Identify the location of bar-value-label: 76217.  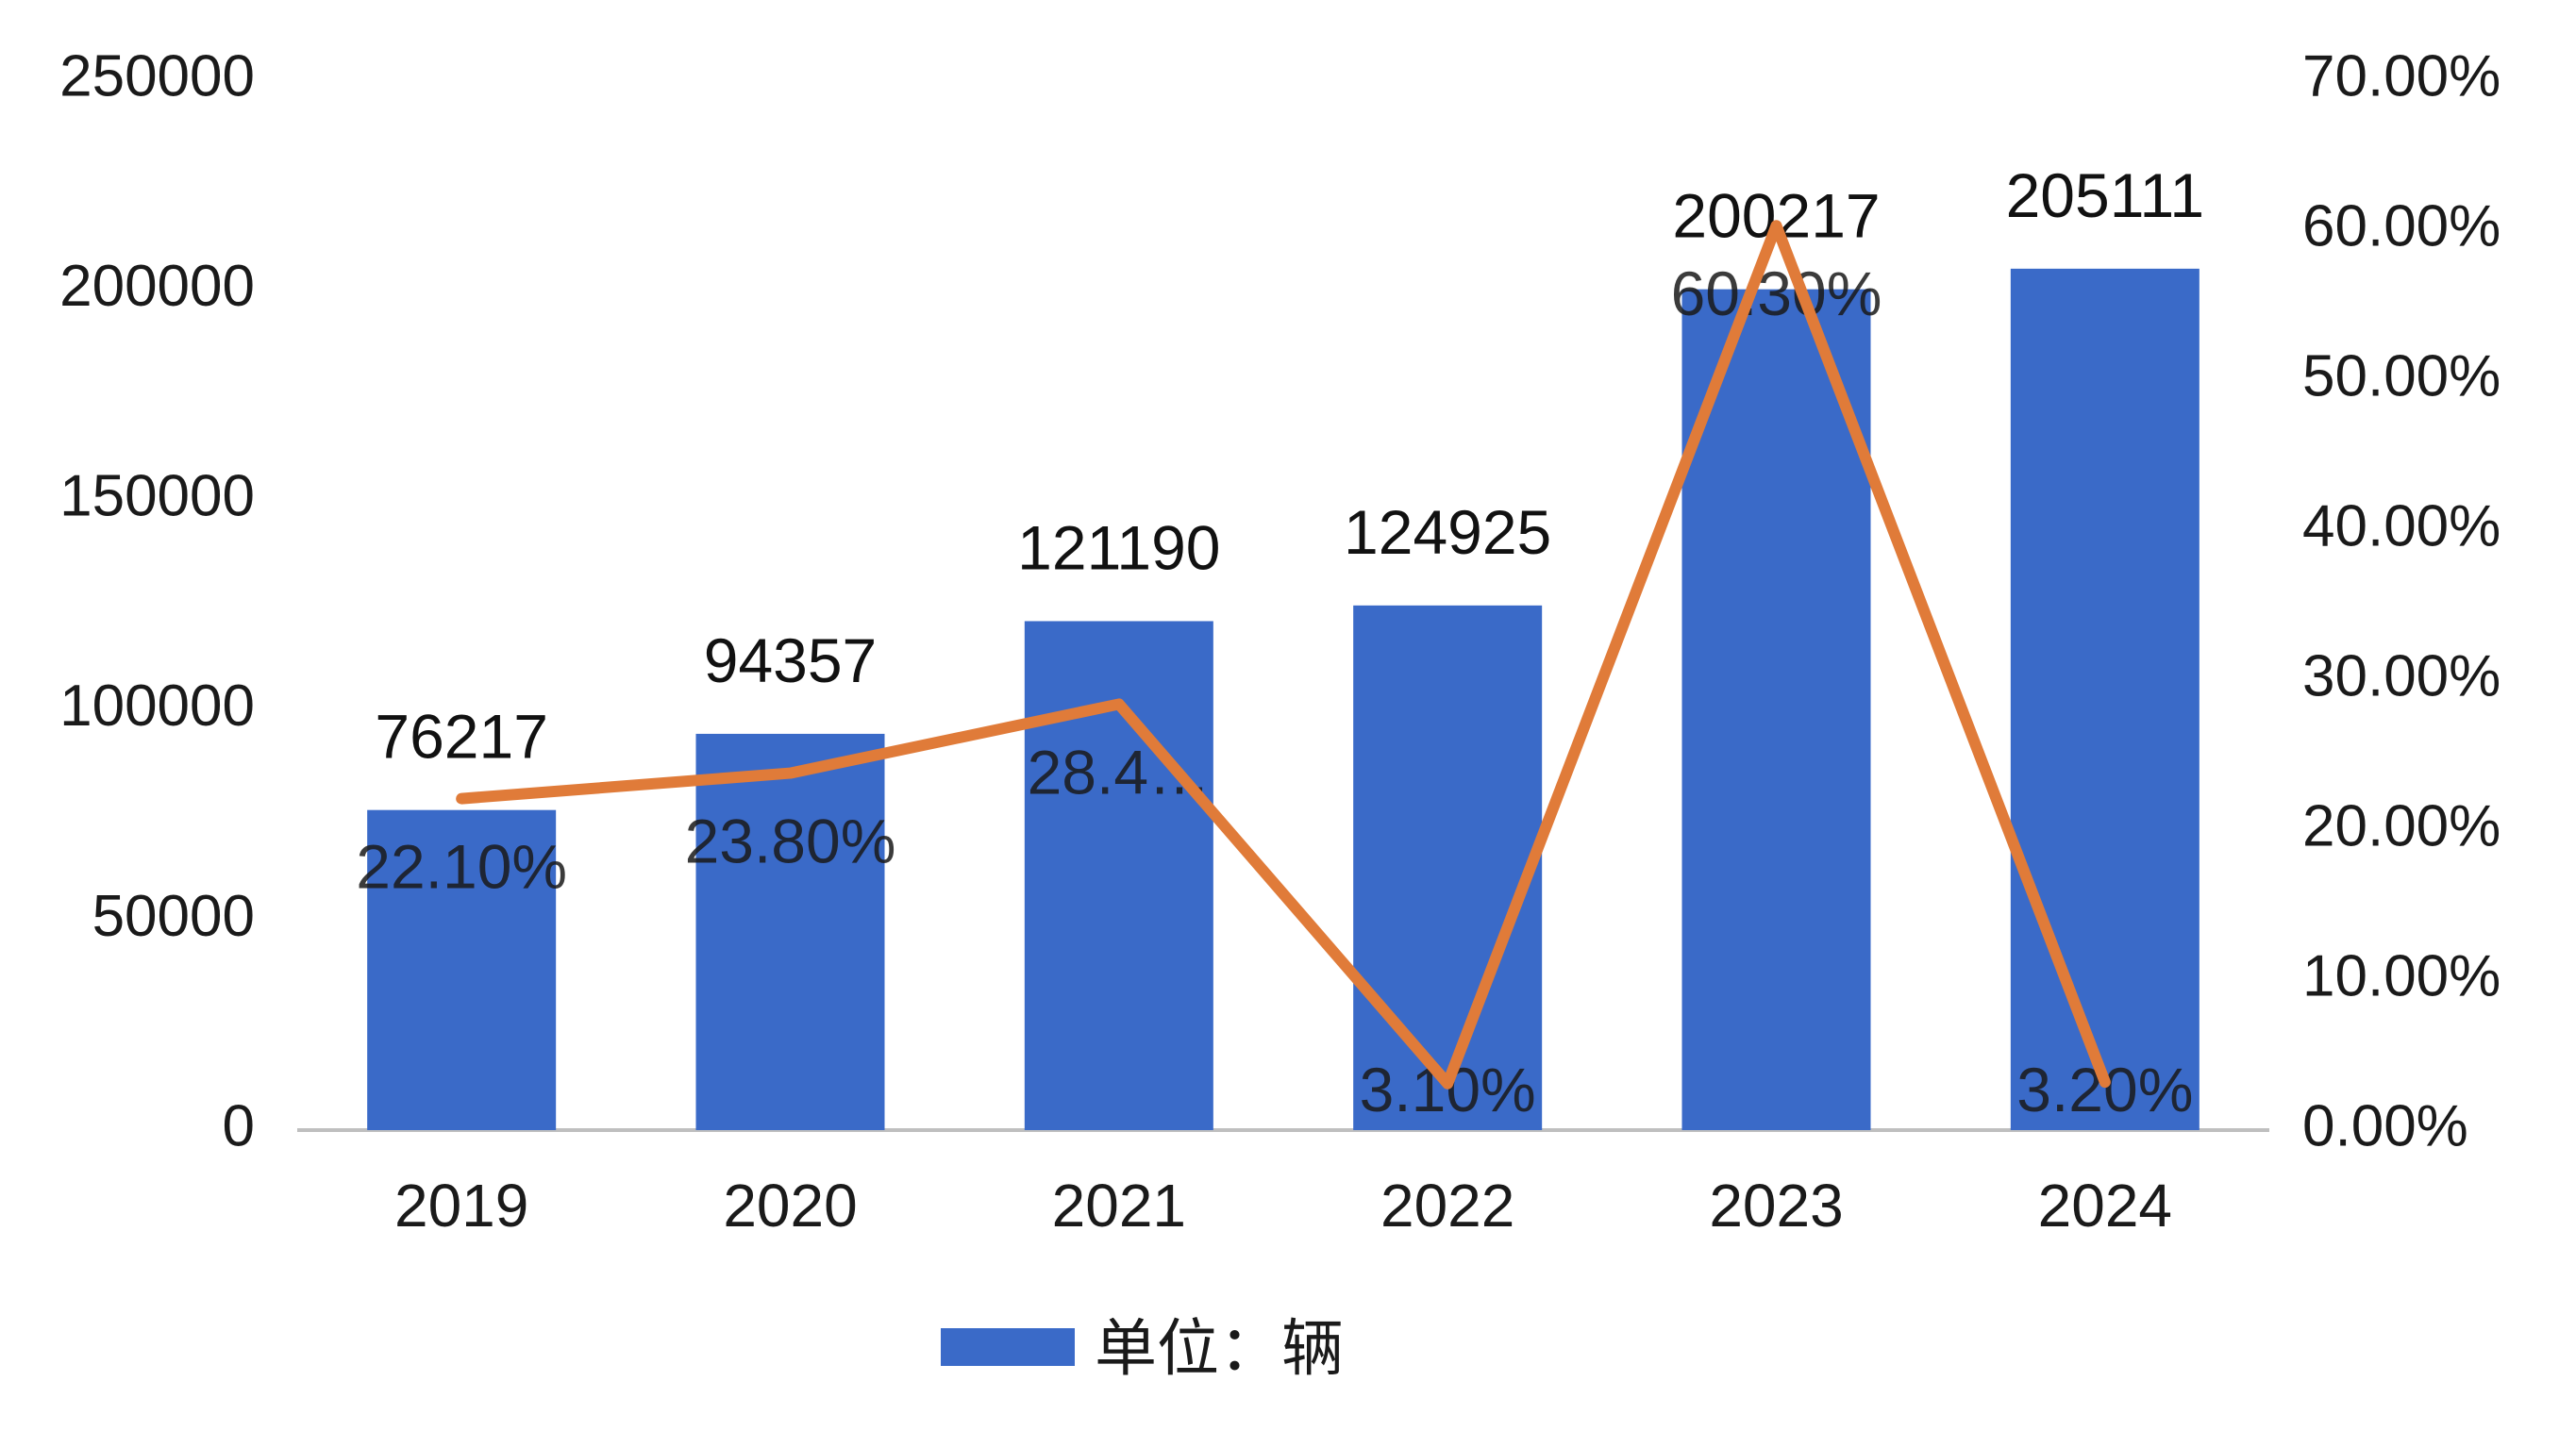
(461, 737).